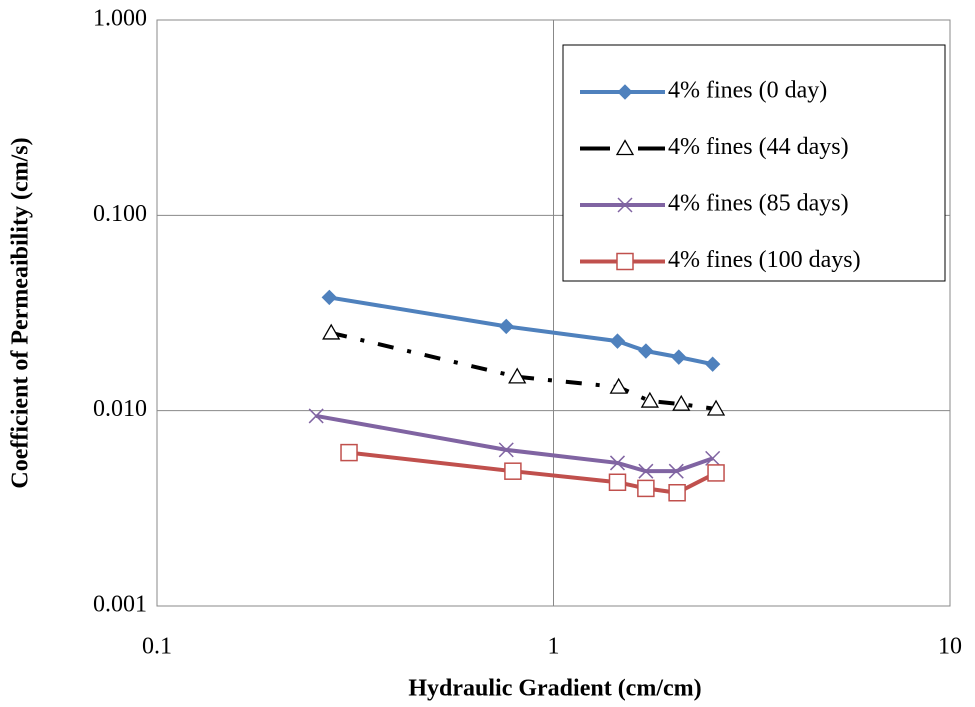 The width and height of the screenshot is (975, 707). I want to click on legend-label: 4% fines (0 day), so click(747, 91).